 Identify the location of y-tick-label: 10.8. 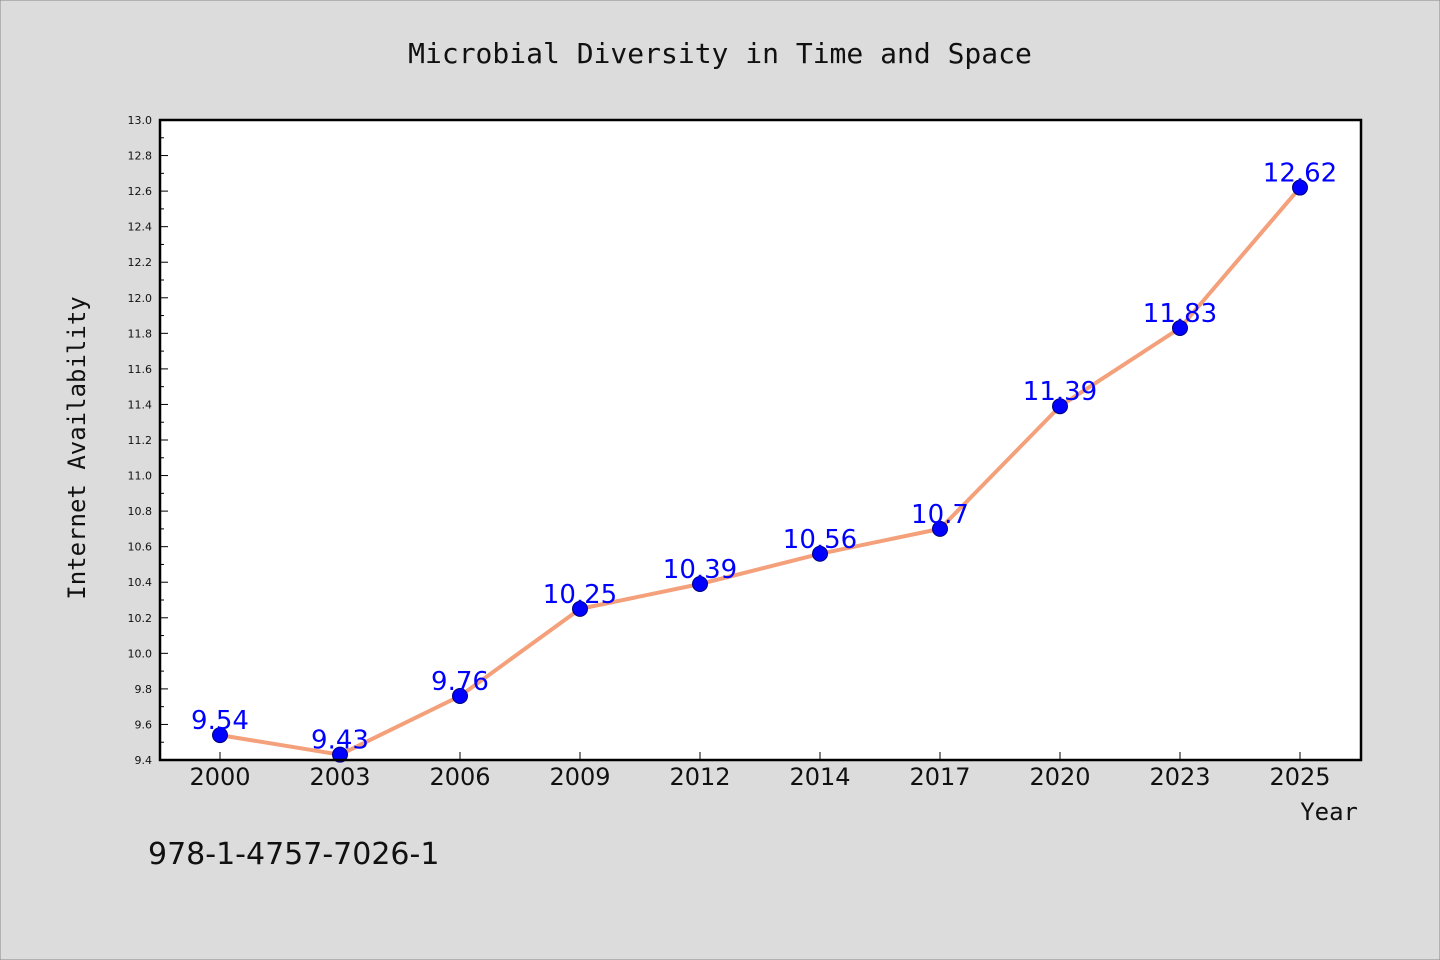
(140, 511).